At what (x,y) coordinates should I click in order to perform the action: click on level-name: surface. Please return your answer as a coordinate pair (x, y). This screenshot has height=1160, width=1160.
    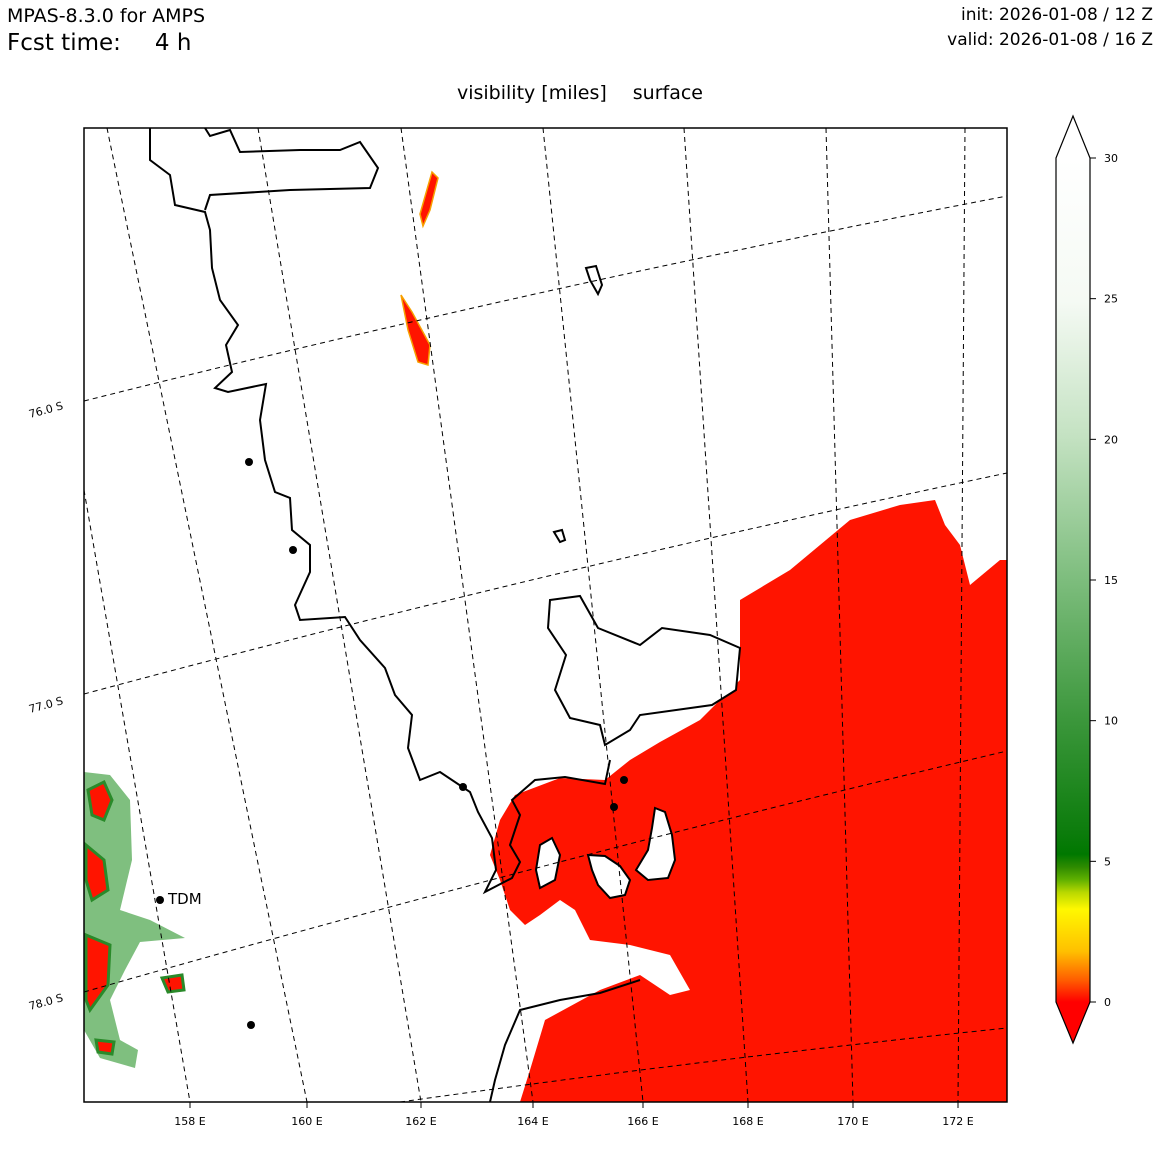
    Looking at the image, I should click on (668, 93).